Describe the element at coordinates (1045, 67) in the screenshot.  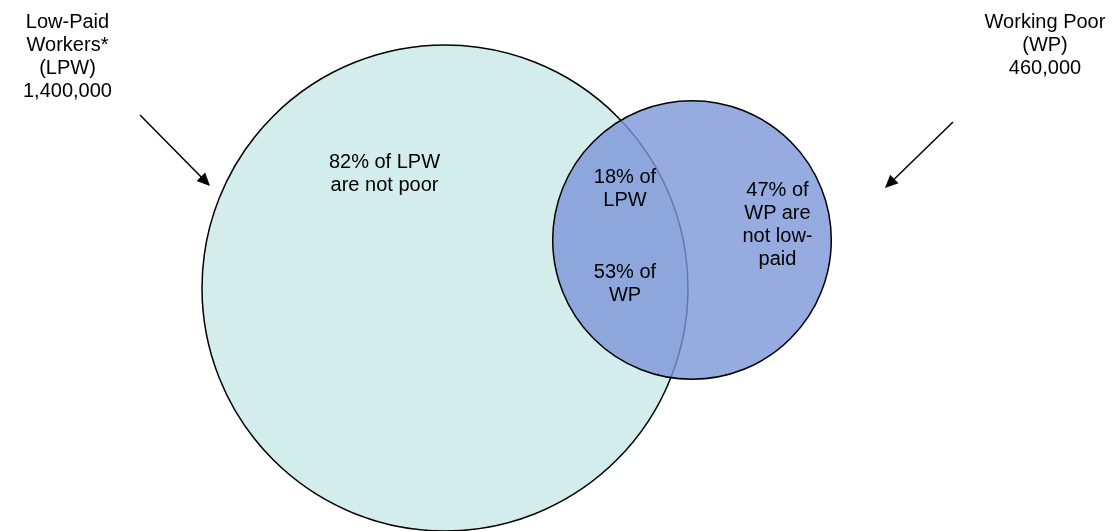
I see `data-label: 460,000` at that location.